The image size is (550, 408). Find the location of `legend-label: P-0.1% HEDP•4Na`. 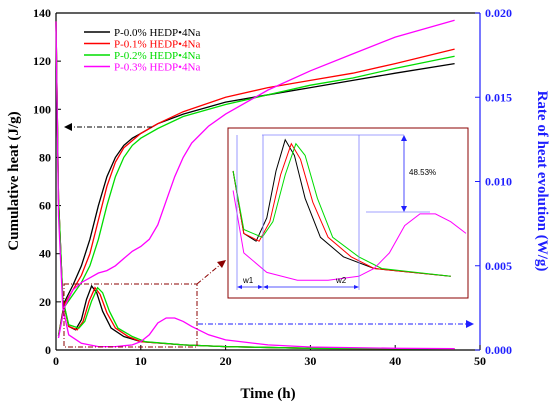

legend-label: P-0.1% HEDP•4Na is located at coordinates (157, 45).